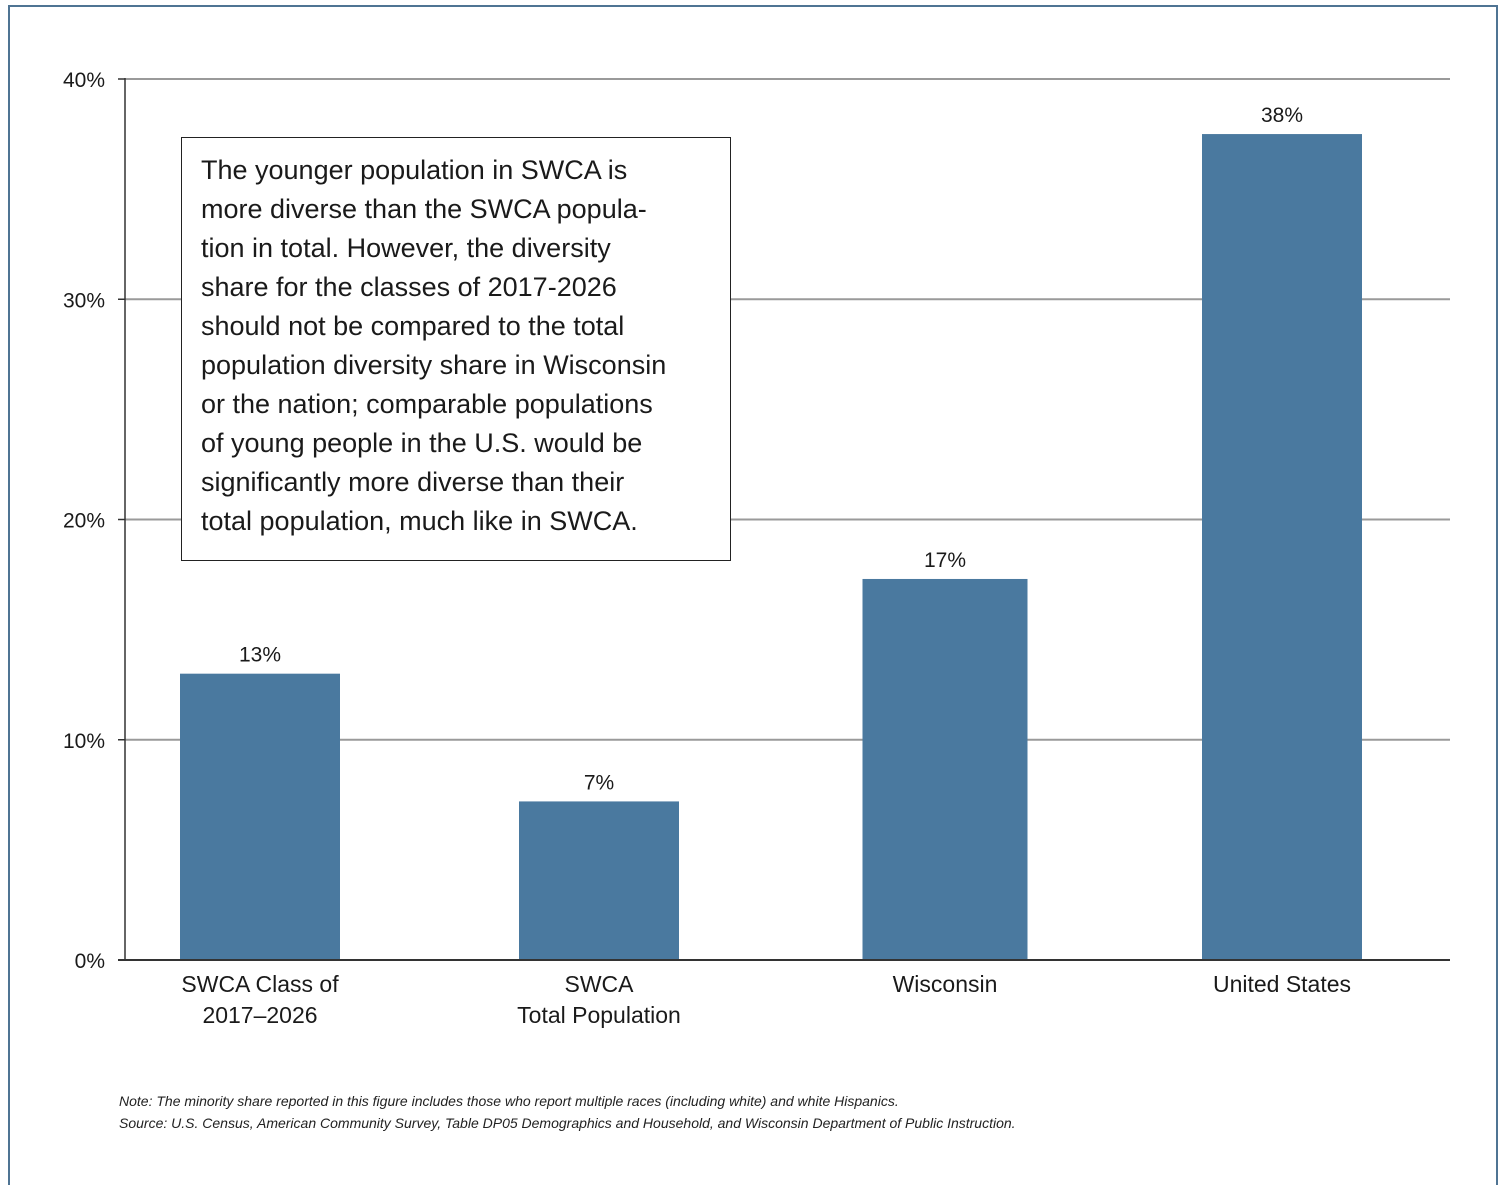 Image resolution: width=1503 pixels, height=1185 pixels. I want to click on y-tick-label: 10%, so click(84, 741).